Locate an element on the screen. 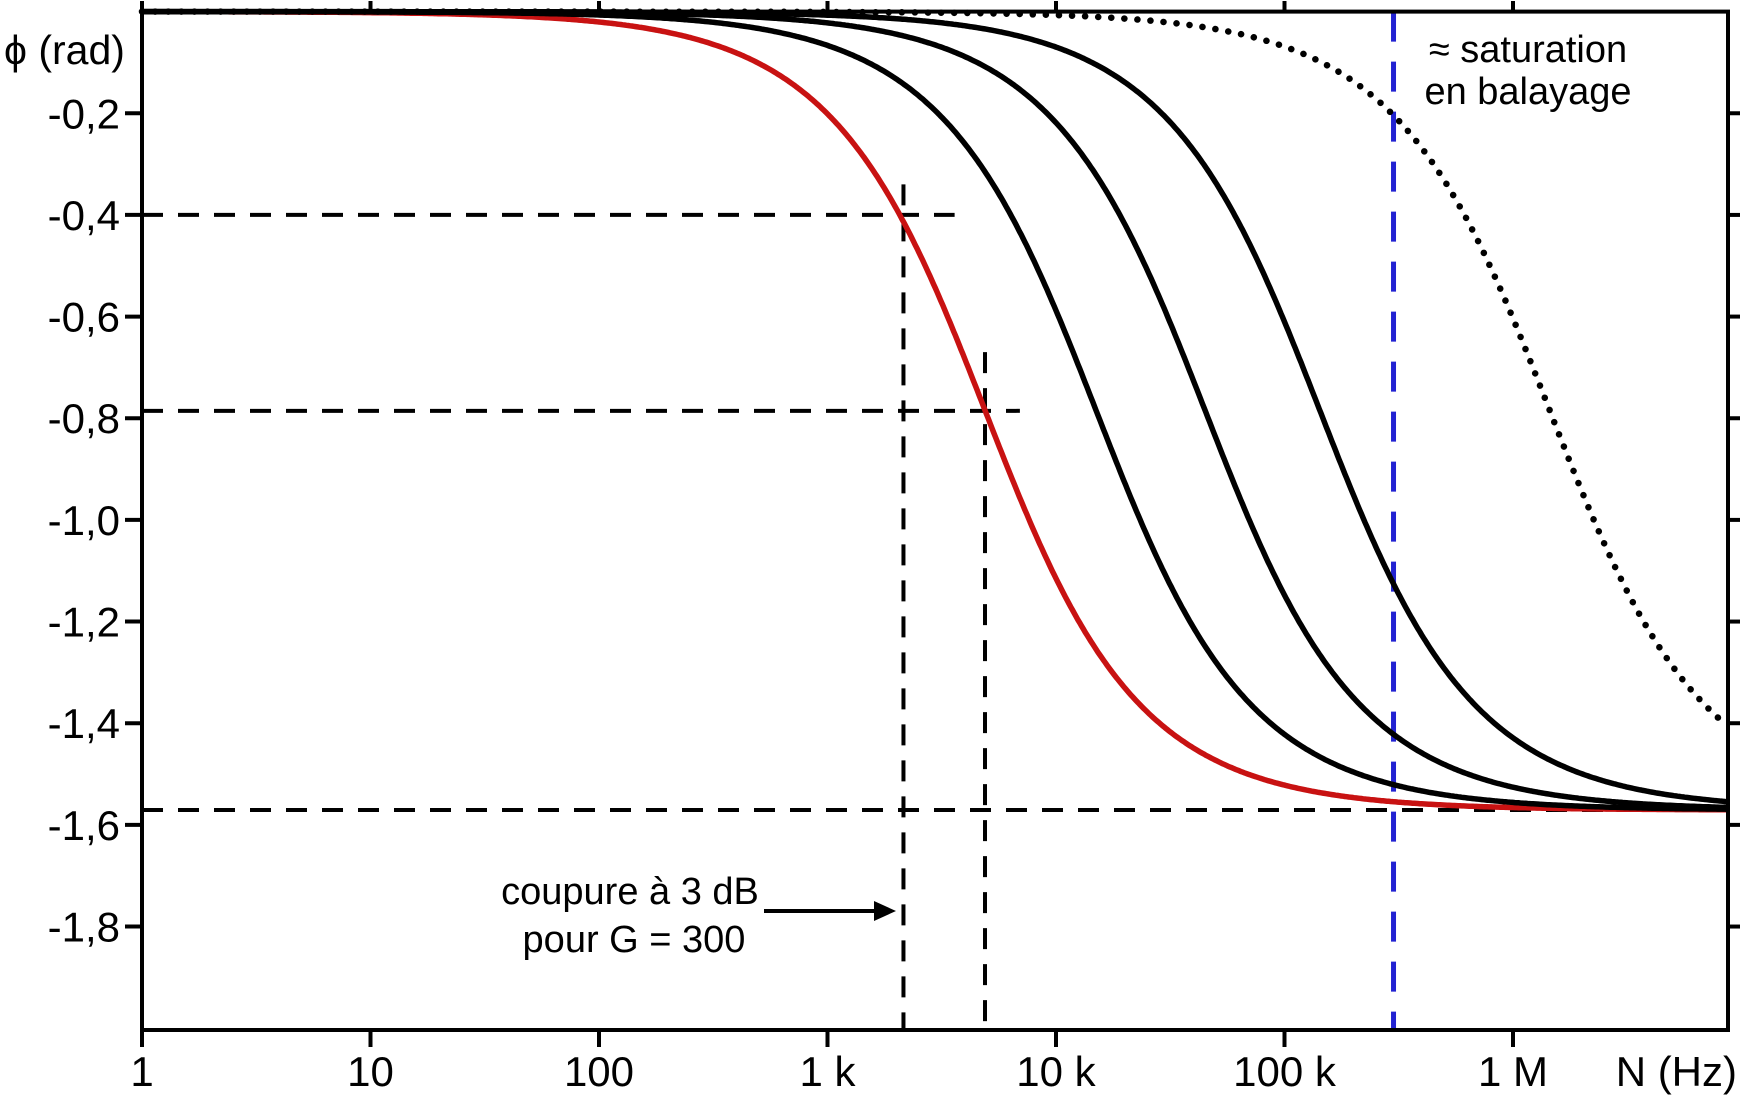 This screenshot has height=1096, width=1740. cutoff-note-line1: coupure à 3 dB is located at coordinates (630, 892).